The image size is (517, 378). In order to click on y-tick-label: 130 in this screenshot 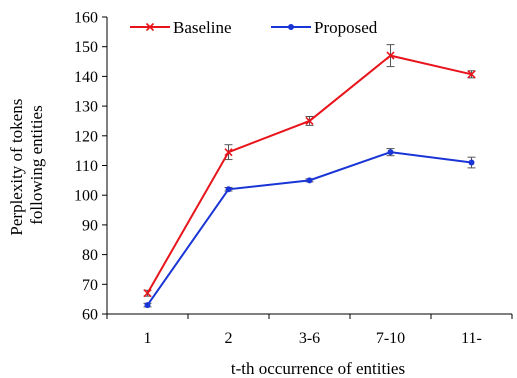, I will do `click(86, 107)`.